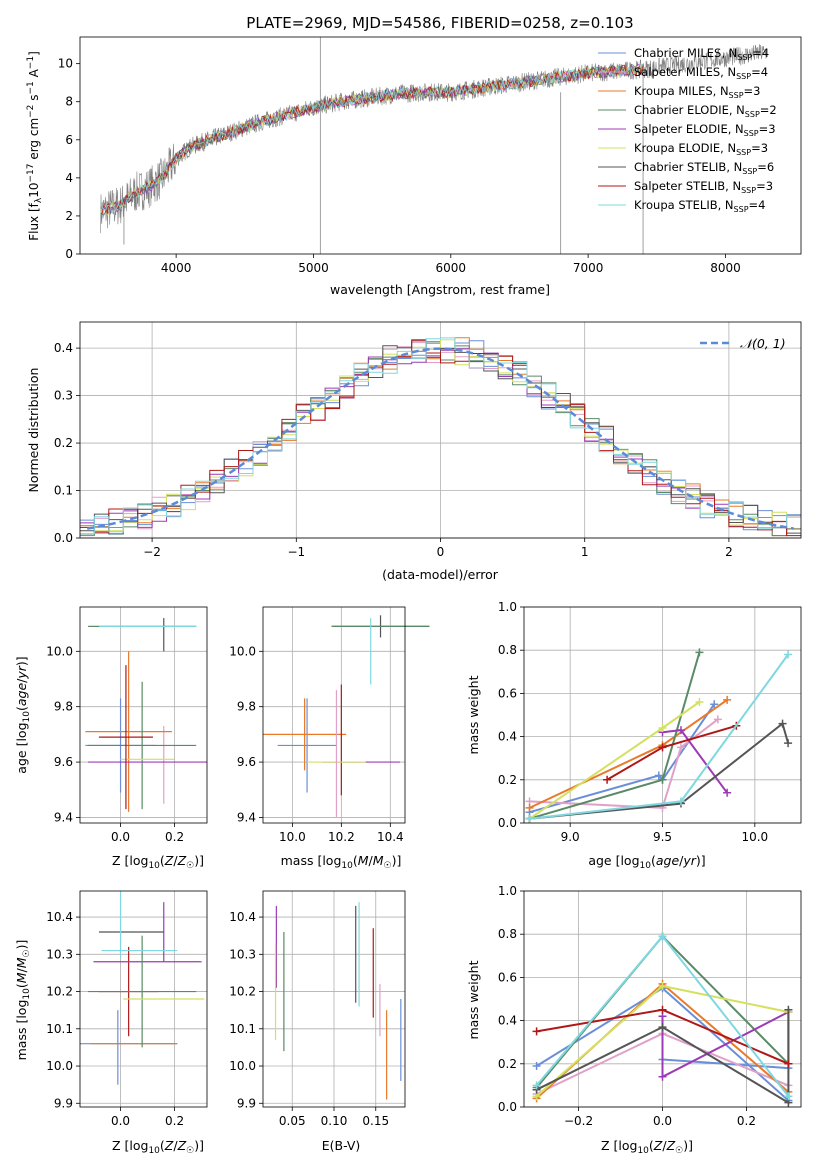 The height and width of the screenshot is (1174, 819). What do you see at coordinates (588, 268) in the screenshot?
I see `x-tick-label: 7000` at bounding box center [588, 268].